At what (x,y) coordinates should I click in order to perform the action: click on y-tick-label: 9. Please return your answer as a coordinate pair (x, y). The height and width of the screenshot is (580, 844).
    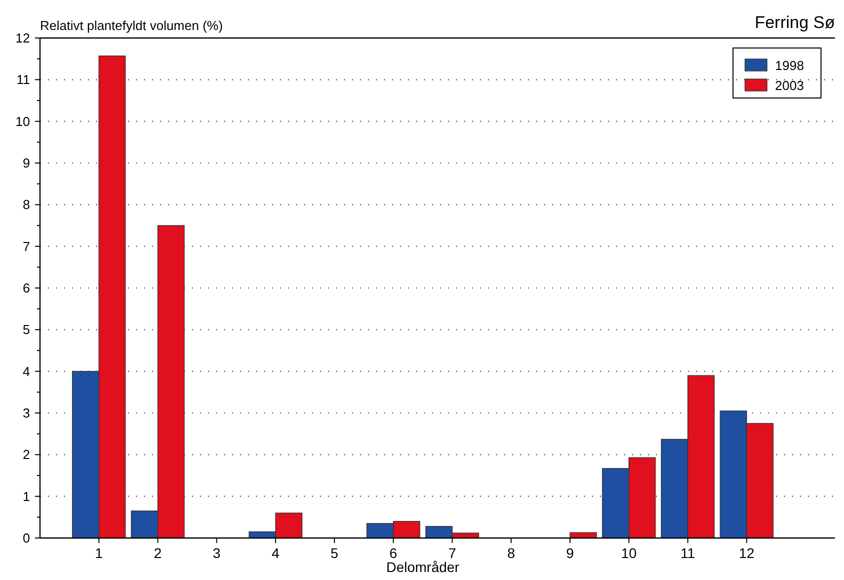
    Looking at the image, I should click on (26, 163).